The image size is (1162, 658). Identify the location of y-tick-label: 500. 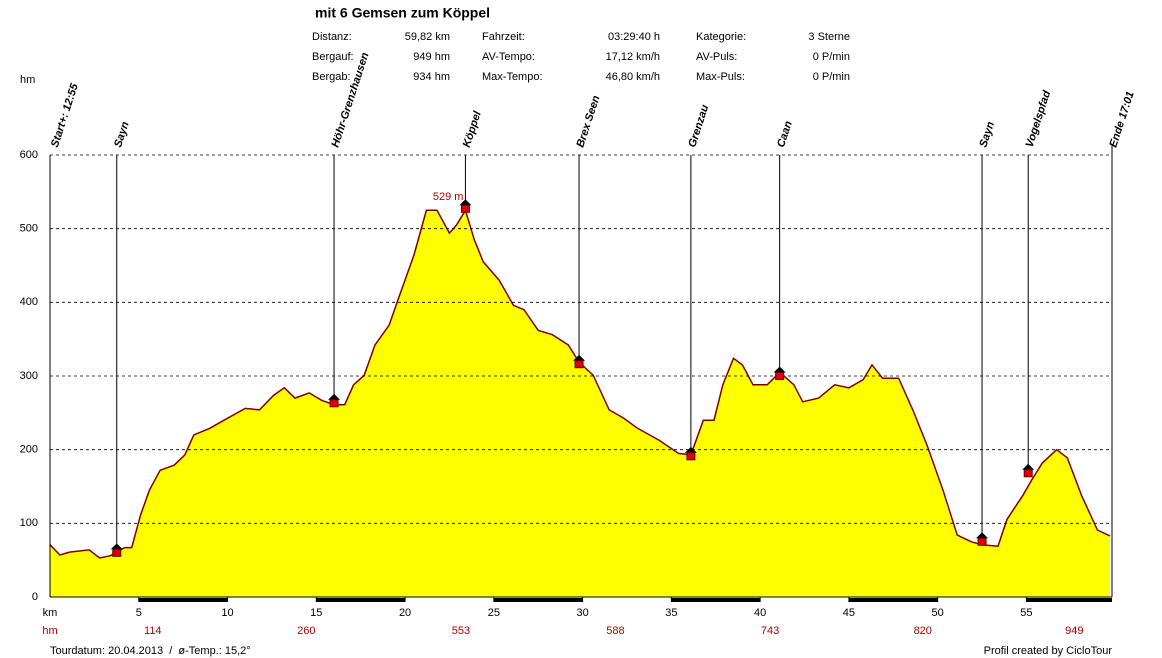
(29, 229).